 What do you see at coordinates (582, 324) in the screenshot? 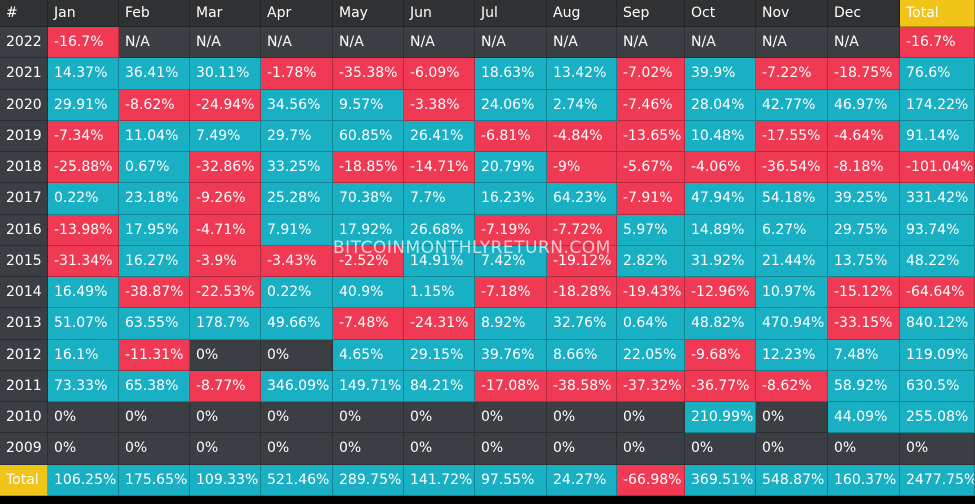
I see `value-cell: 32.76%` at bounding box center [582, 324].